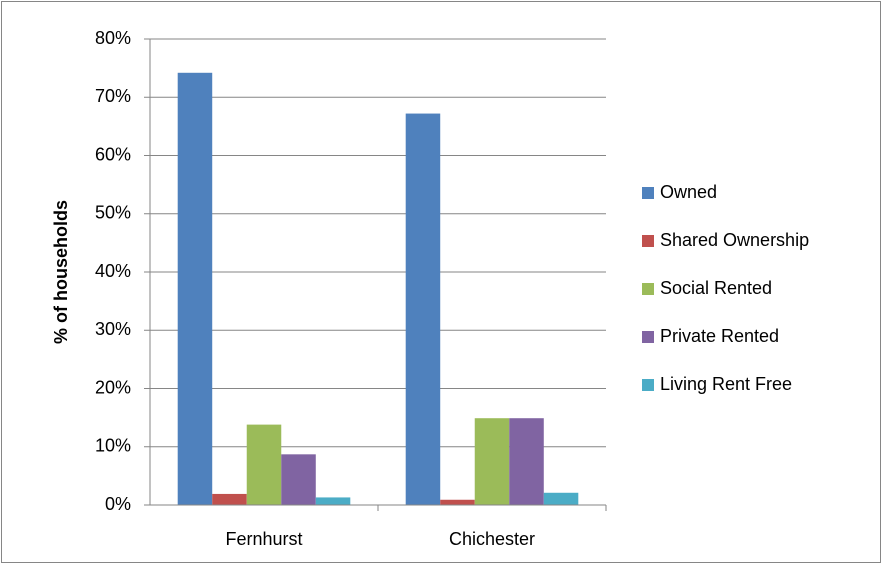 The width and height of the screenshot is (883, 565). I want to click on legend-label: Shared Ownership, so click(734, 240).